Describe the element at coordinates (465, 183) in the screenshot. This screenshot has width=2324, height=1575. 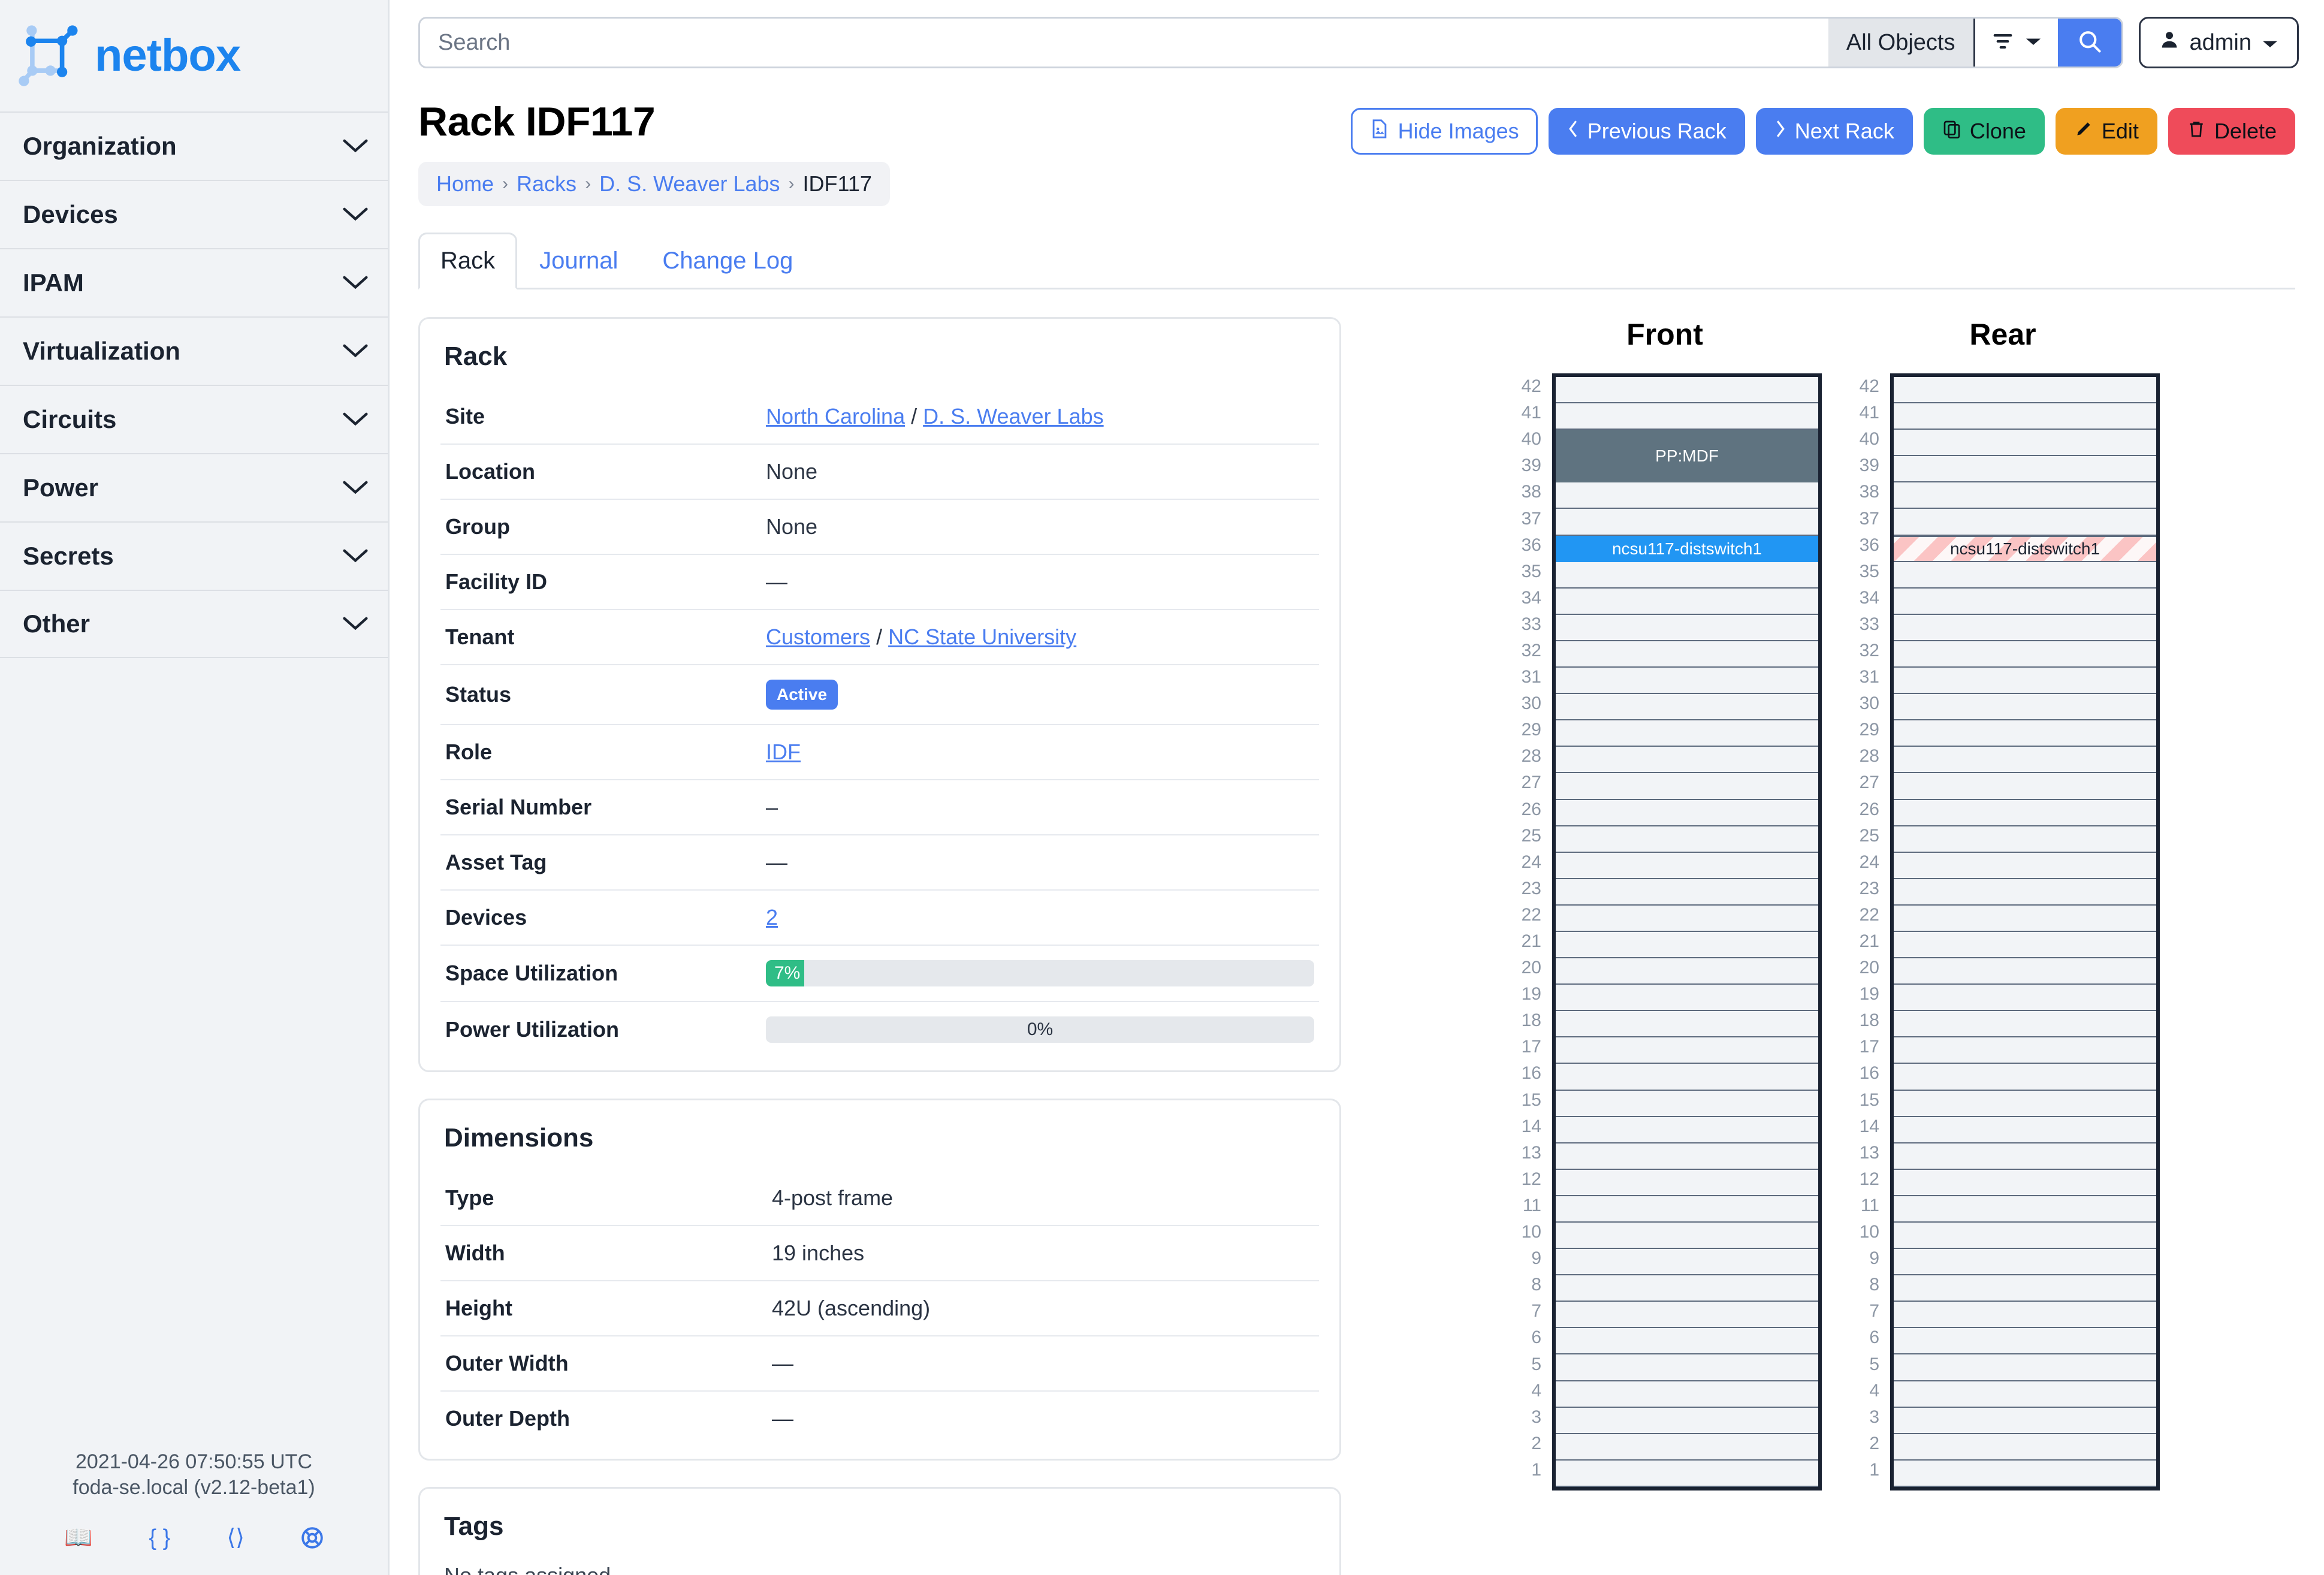
I see `breadcrumb-item-home: Home` at that location.